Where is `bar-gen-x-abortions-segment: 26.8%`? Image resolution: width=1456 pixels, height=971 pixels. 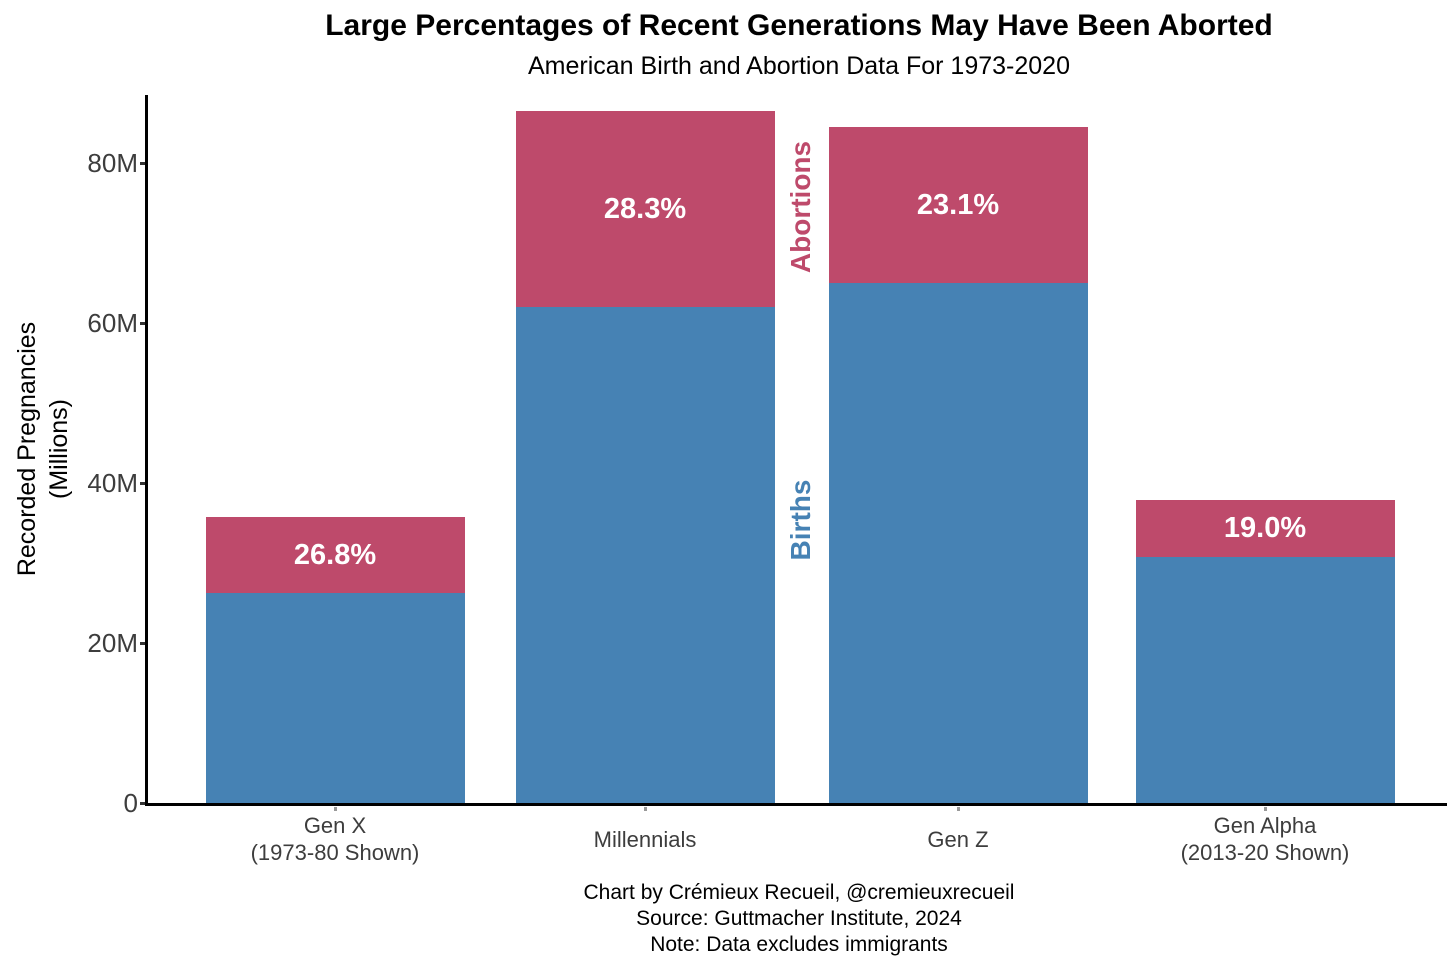
bar-gen-x-abortions-segment: 26.8% is located at coordinates (335, 555).